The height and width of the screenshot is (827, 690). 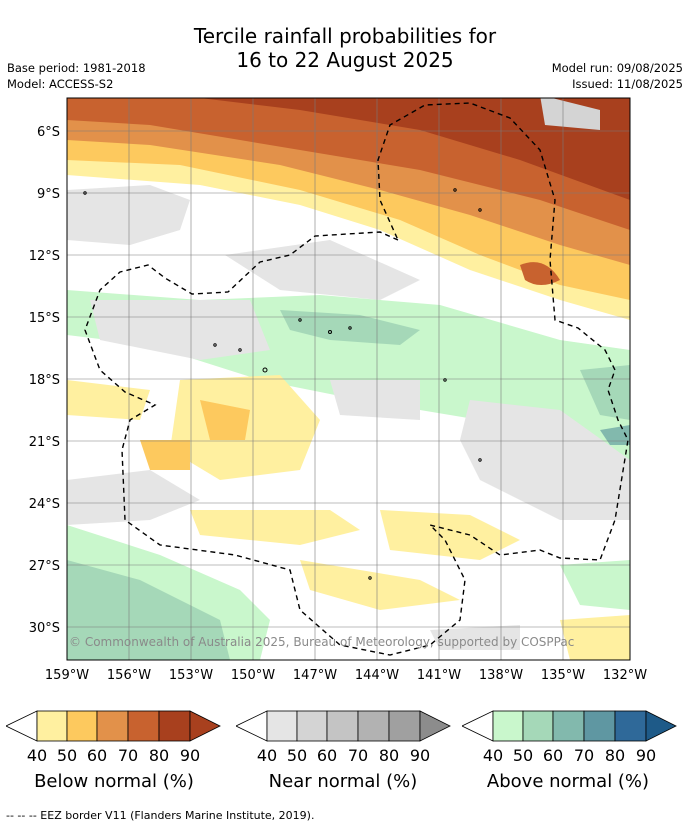 I want to click on lon-label: 132°W, so click(x=625, y=675).